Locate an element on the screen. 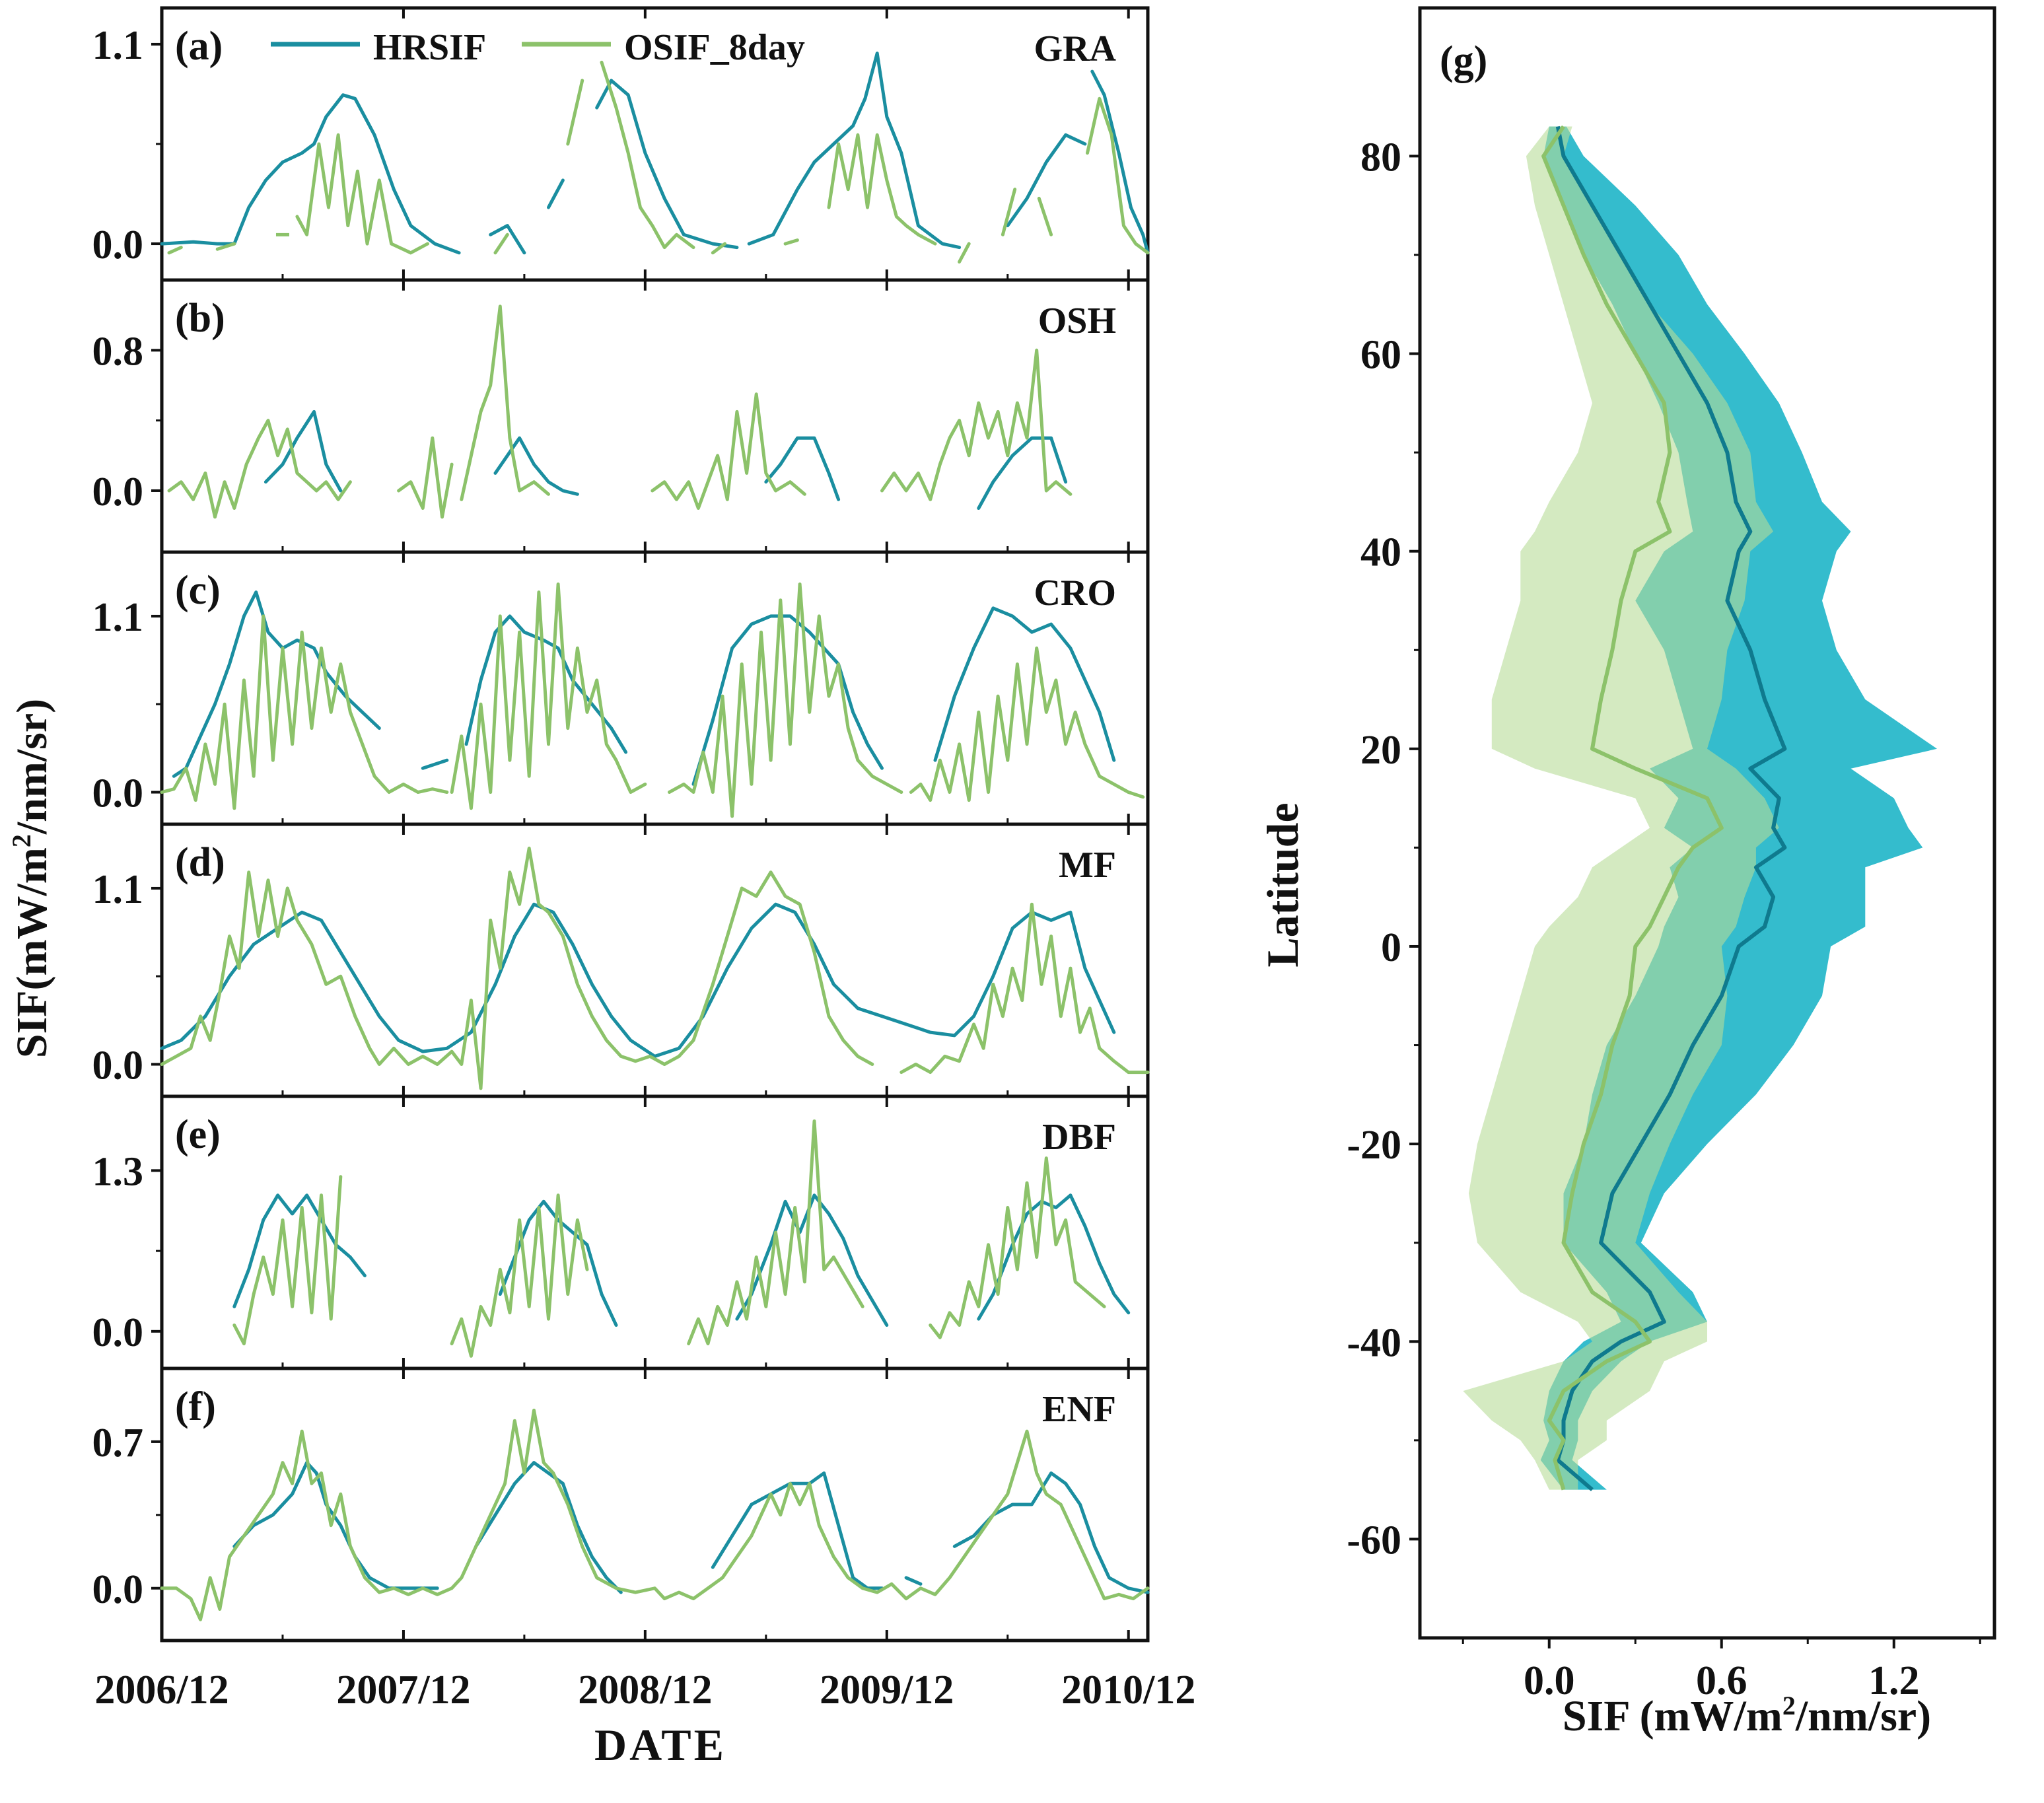 The image size is (2044, 1803). panel-e-series-hrsif is located at coordinates (681, 1260).